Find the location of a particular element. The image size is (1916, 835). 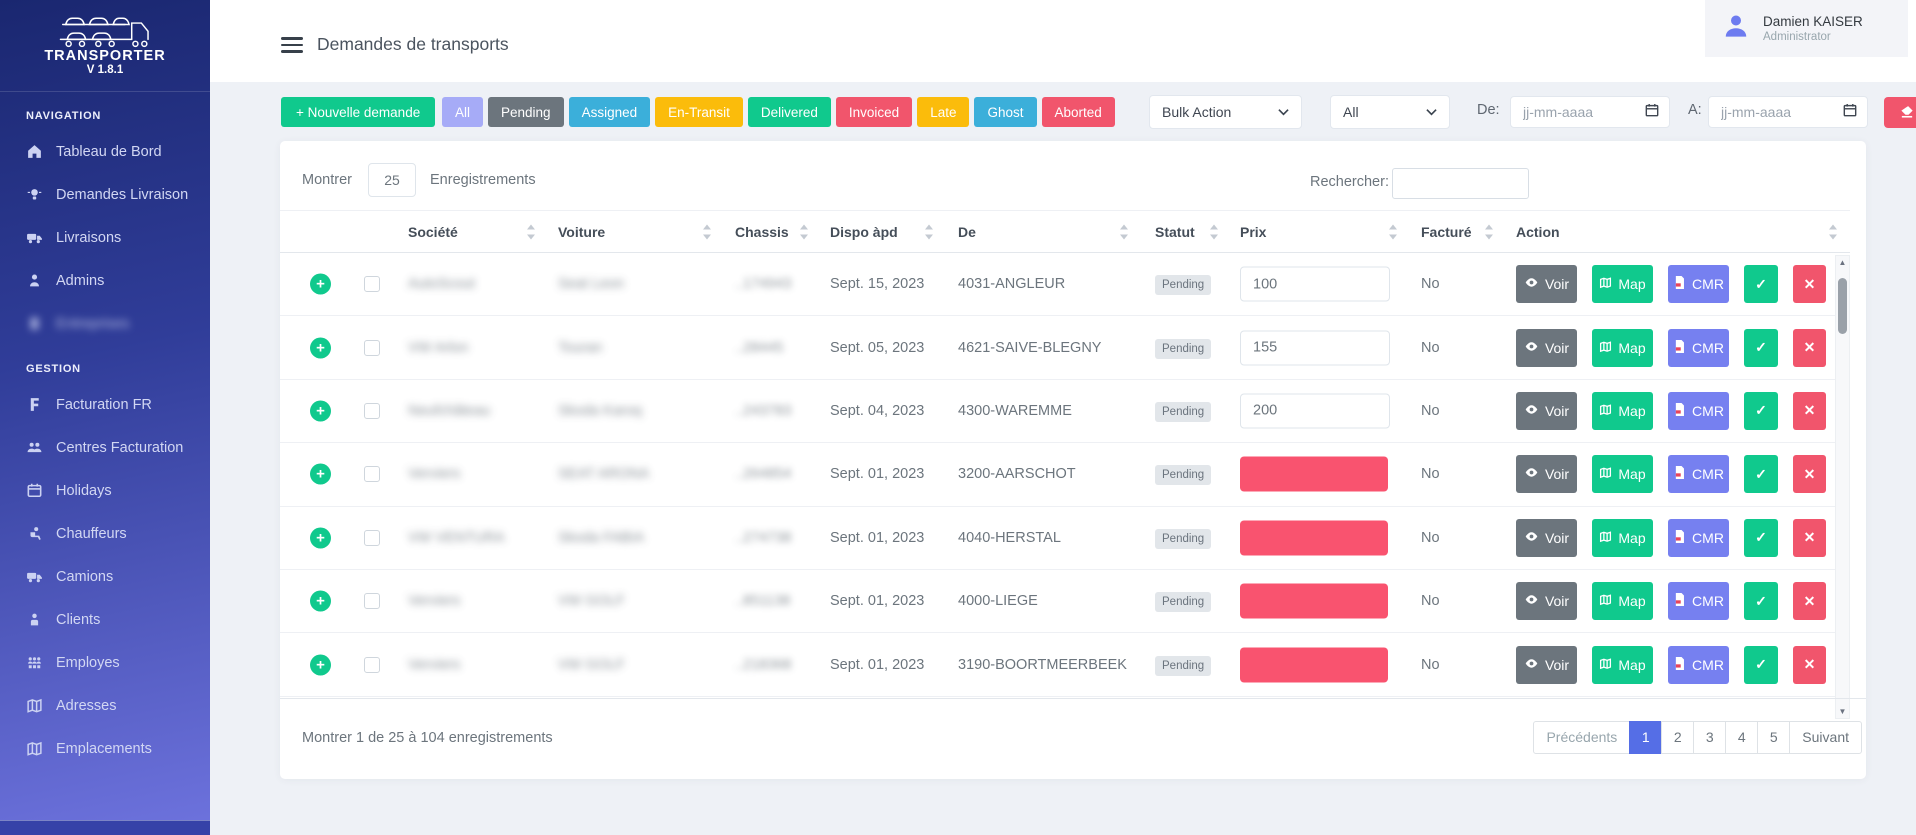

filter-late-button: Late is located at coordinates (943, 112).